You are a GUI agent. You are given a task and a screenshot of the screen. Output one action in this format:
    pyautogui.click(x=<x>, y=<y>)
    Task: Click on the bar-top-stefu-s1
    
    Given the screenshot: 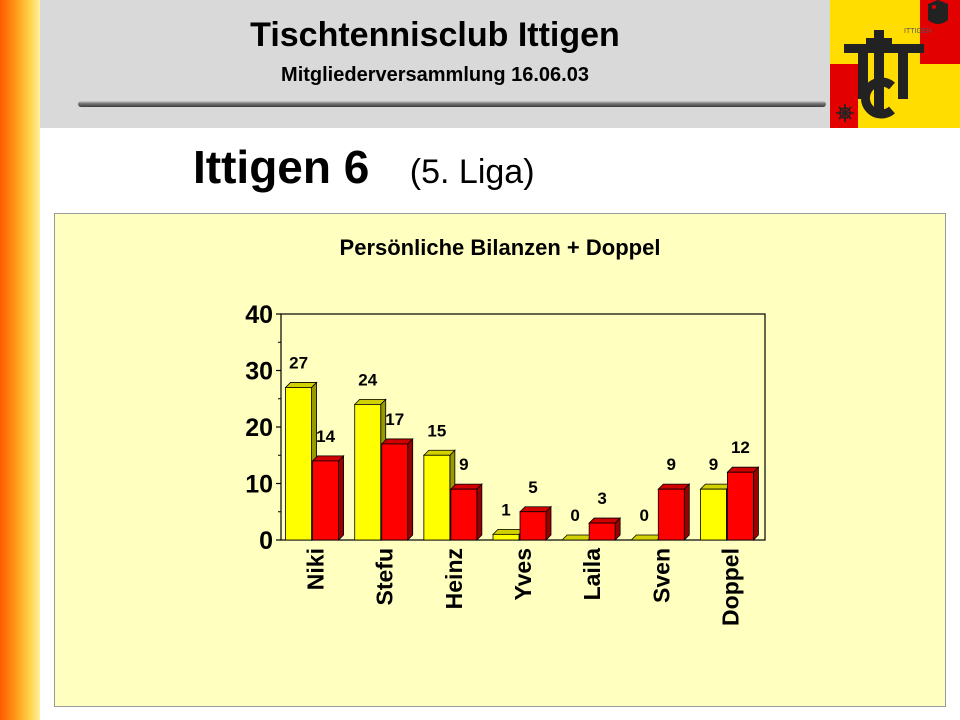 What is the action you would take?
    pyautogui.click(x=370, y=401)
    